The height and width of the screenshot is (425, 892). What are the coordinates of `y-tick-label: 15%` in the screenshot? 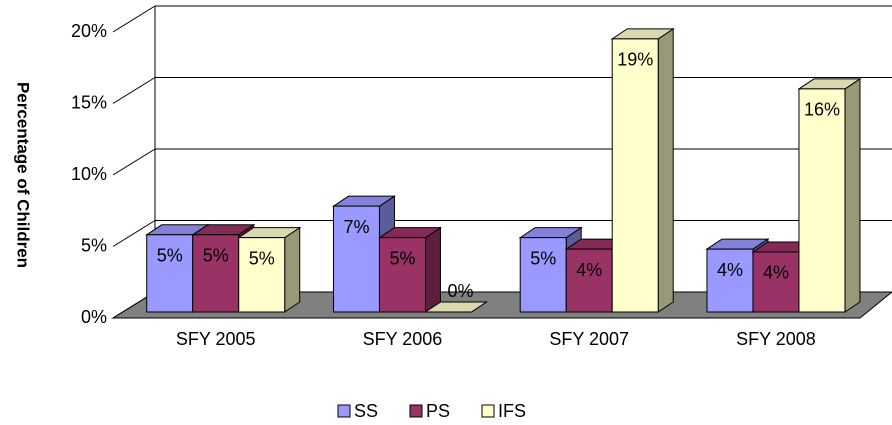 It's located at (89, 102).